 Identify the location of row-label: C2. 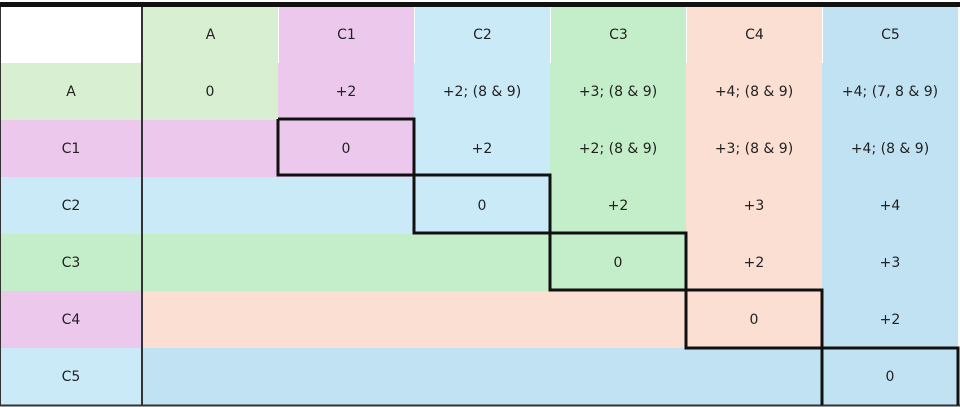
(71, 205).